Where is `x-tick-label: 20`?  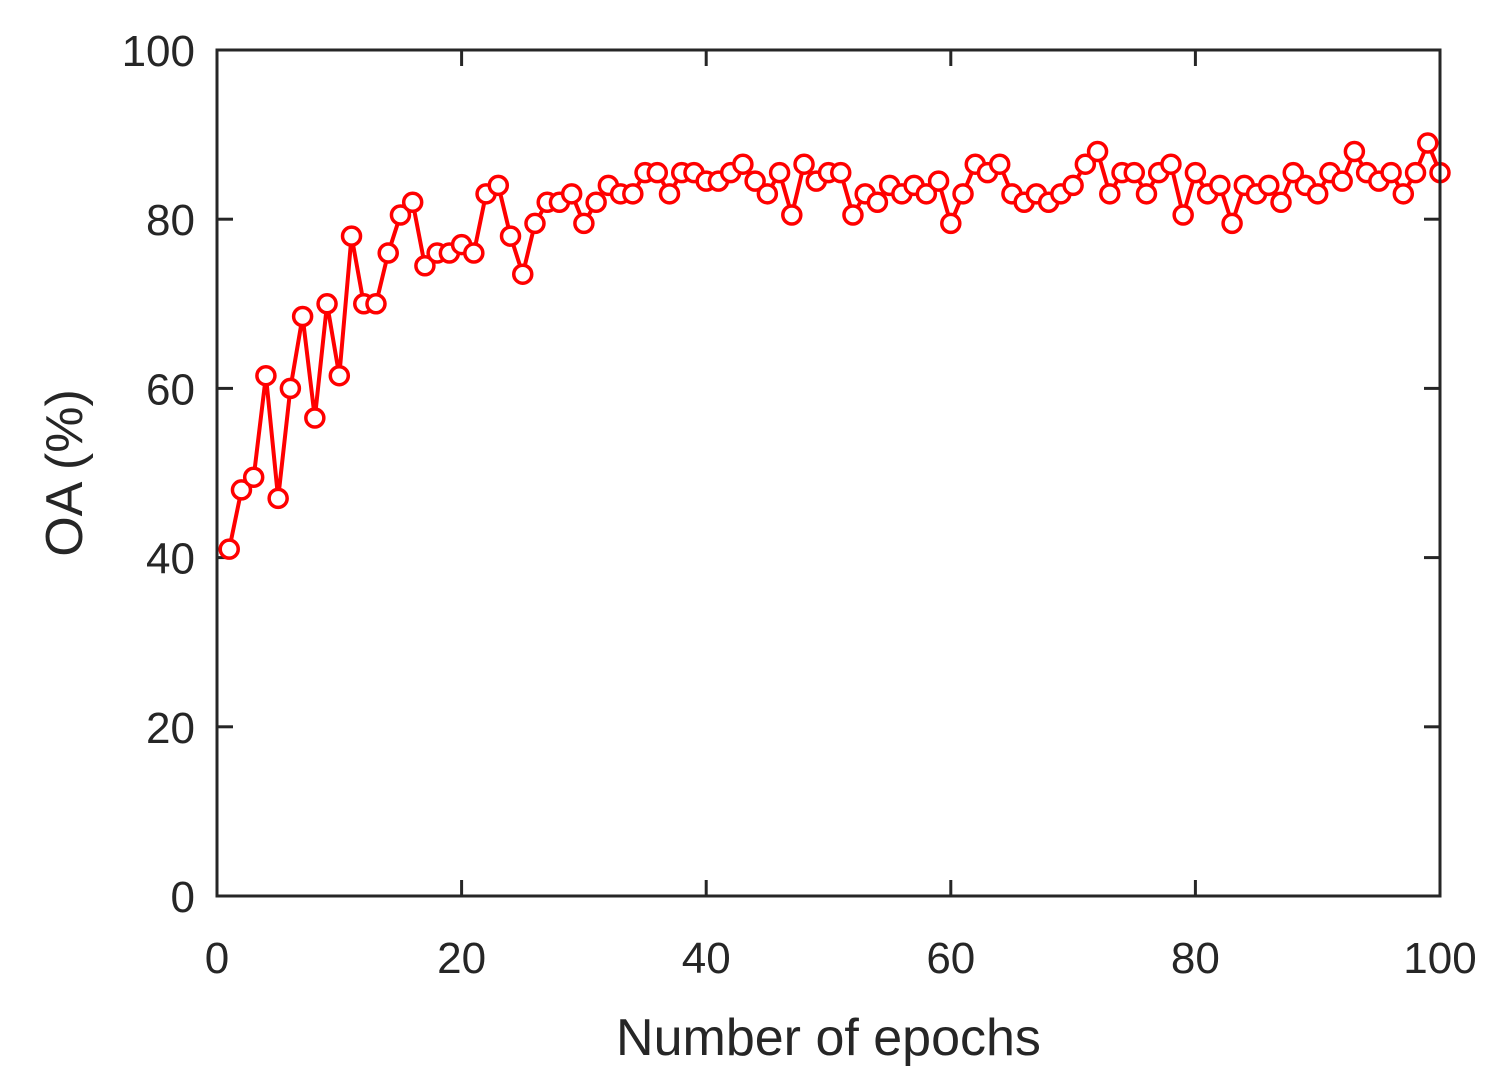
x-tick-label: 20 is located at coordinates (461, 958).